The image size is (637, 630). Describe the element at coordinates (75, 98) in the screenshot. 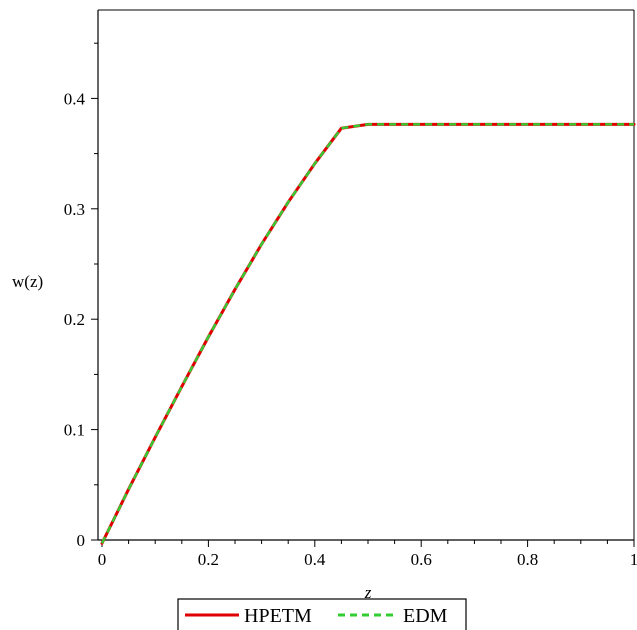

I see `y-tick-label: 0.4` at that location.